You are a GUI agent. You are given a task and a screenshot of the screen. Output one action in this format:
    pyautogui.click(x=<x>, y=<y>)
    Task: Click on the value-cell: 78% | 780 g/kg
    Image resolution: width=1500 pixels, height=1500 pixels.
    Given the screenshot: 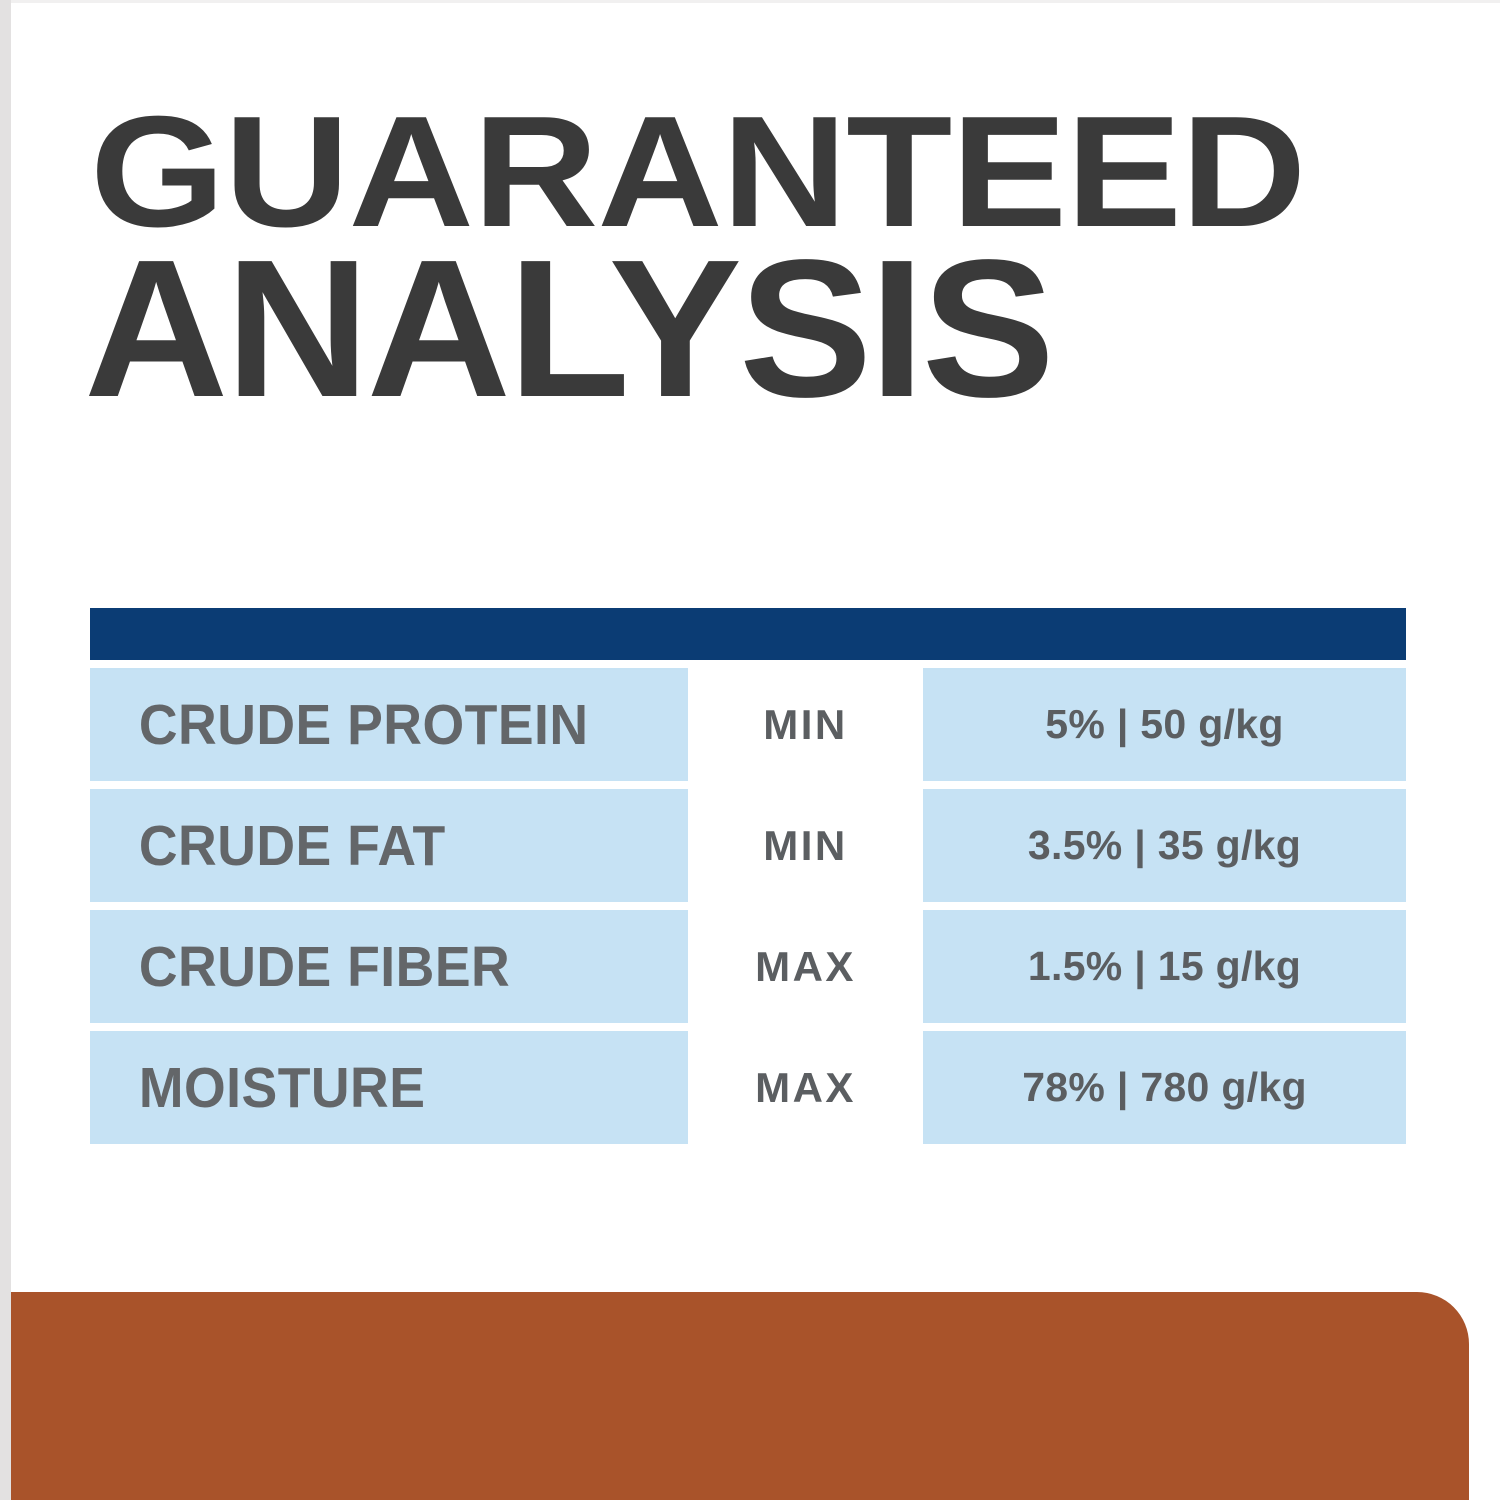 What is the action you would take?
    pyautogui.click(x=1164, y=1087)
    